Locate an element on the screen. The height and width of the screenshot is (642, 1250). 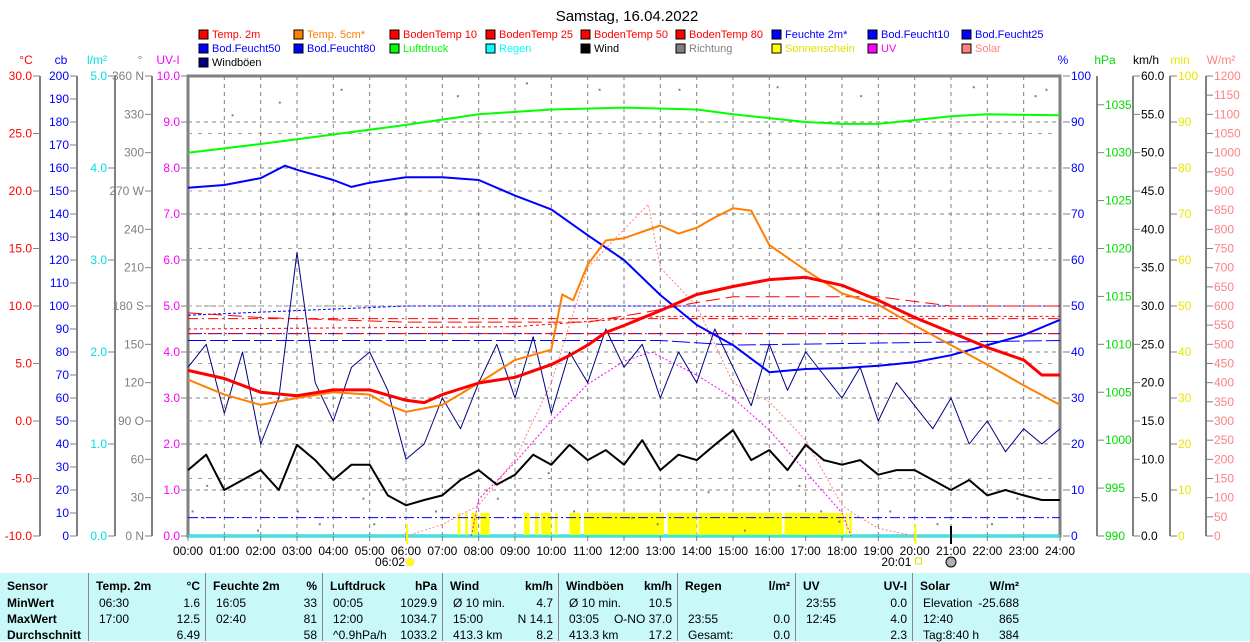
series-wind is located at coordinates (623, 468).